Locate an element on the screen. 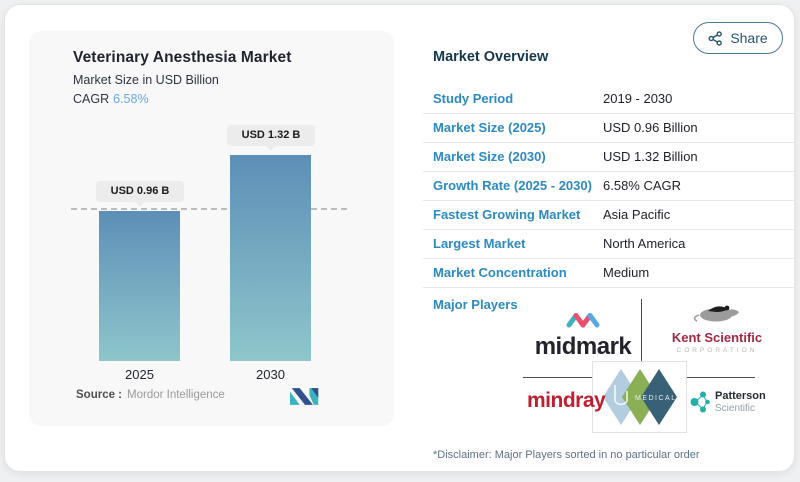 Image resolution: width=800 pixels, height=482 pixels. bar-label-2030: USD 1.32 B is located at coordinates (271, 135).